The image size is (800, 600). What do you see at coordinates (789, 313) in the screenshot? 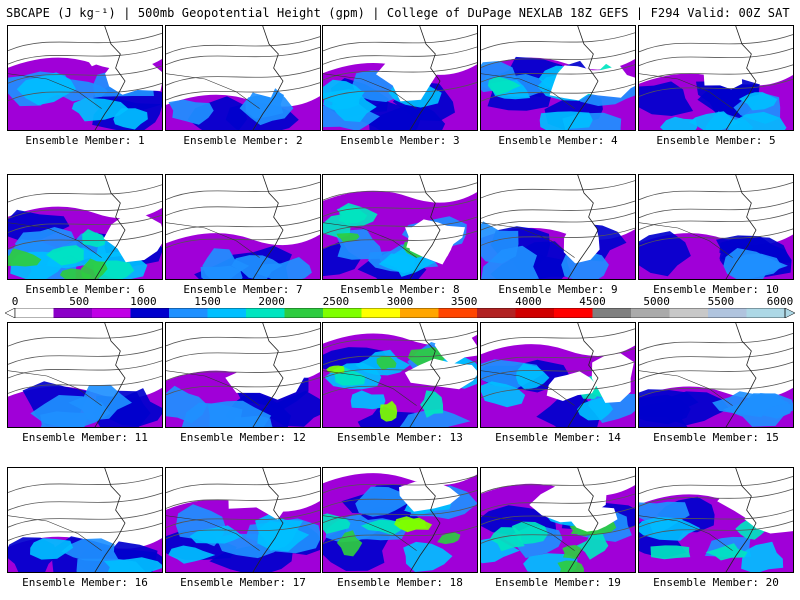
I see `colorbar-right-arrow` at bounding box center [789, 313].